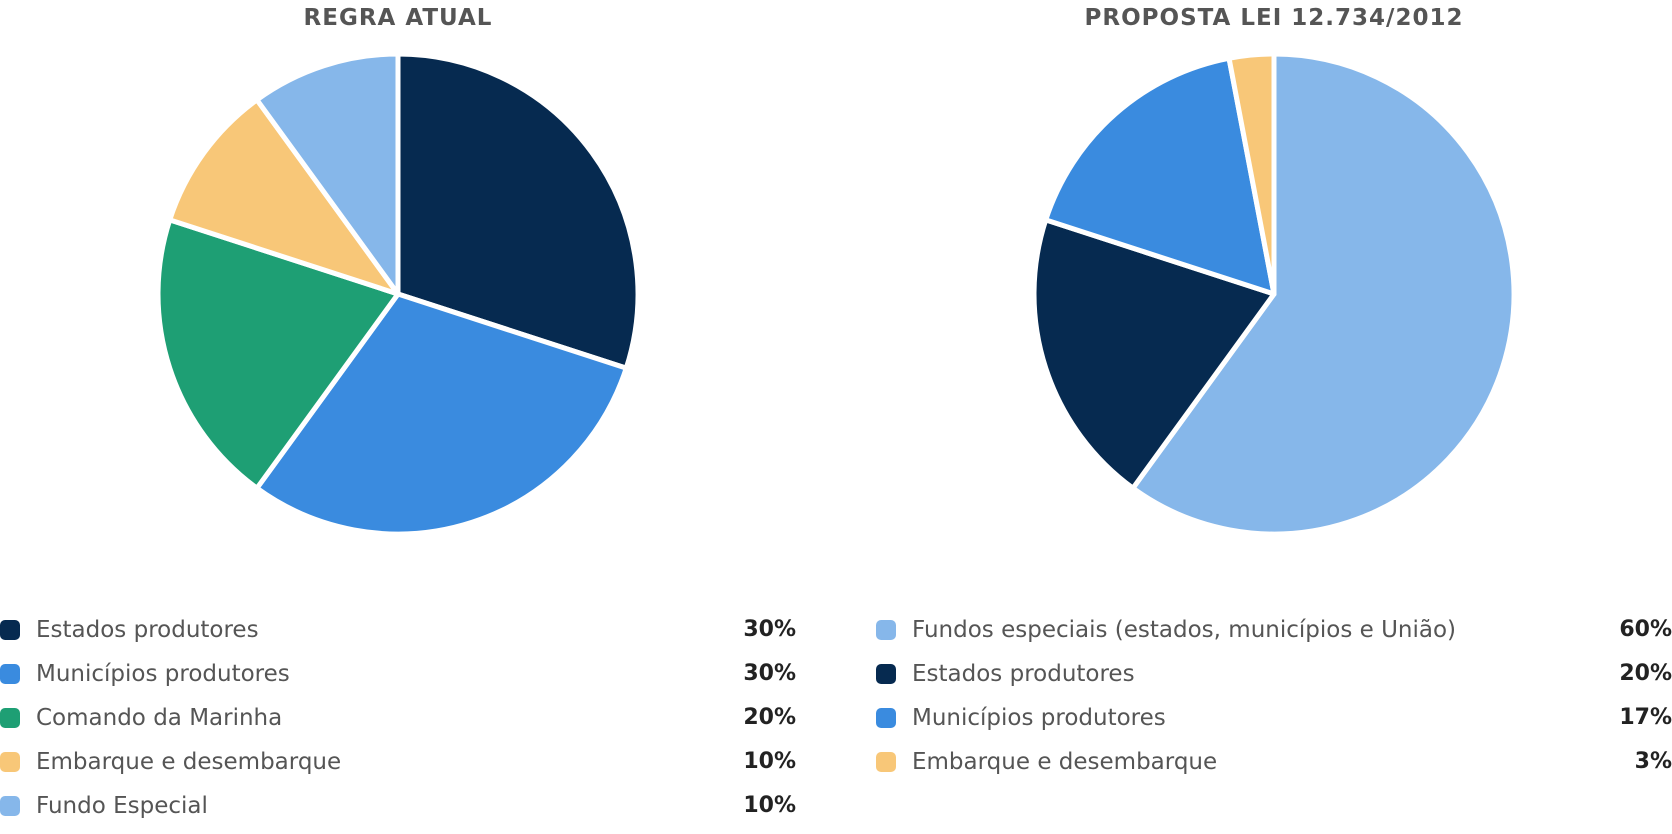 This screenshot has height=834, width=1672. Describe the element at coordinates (1653, 761) in the screenshot. I see `legend-value: 3%` at that location.